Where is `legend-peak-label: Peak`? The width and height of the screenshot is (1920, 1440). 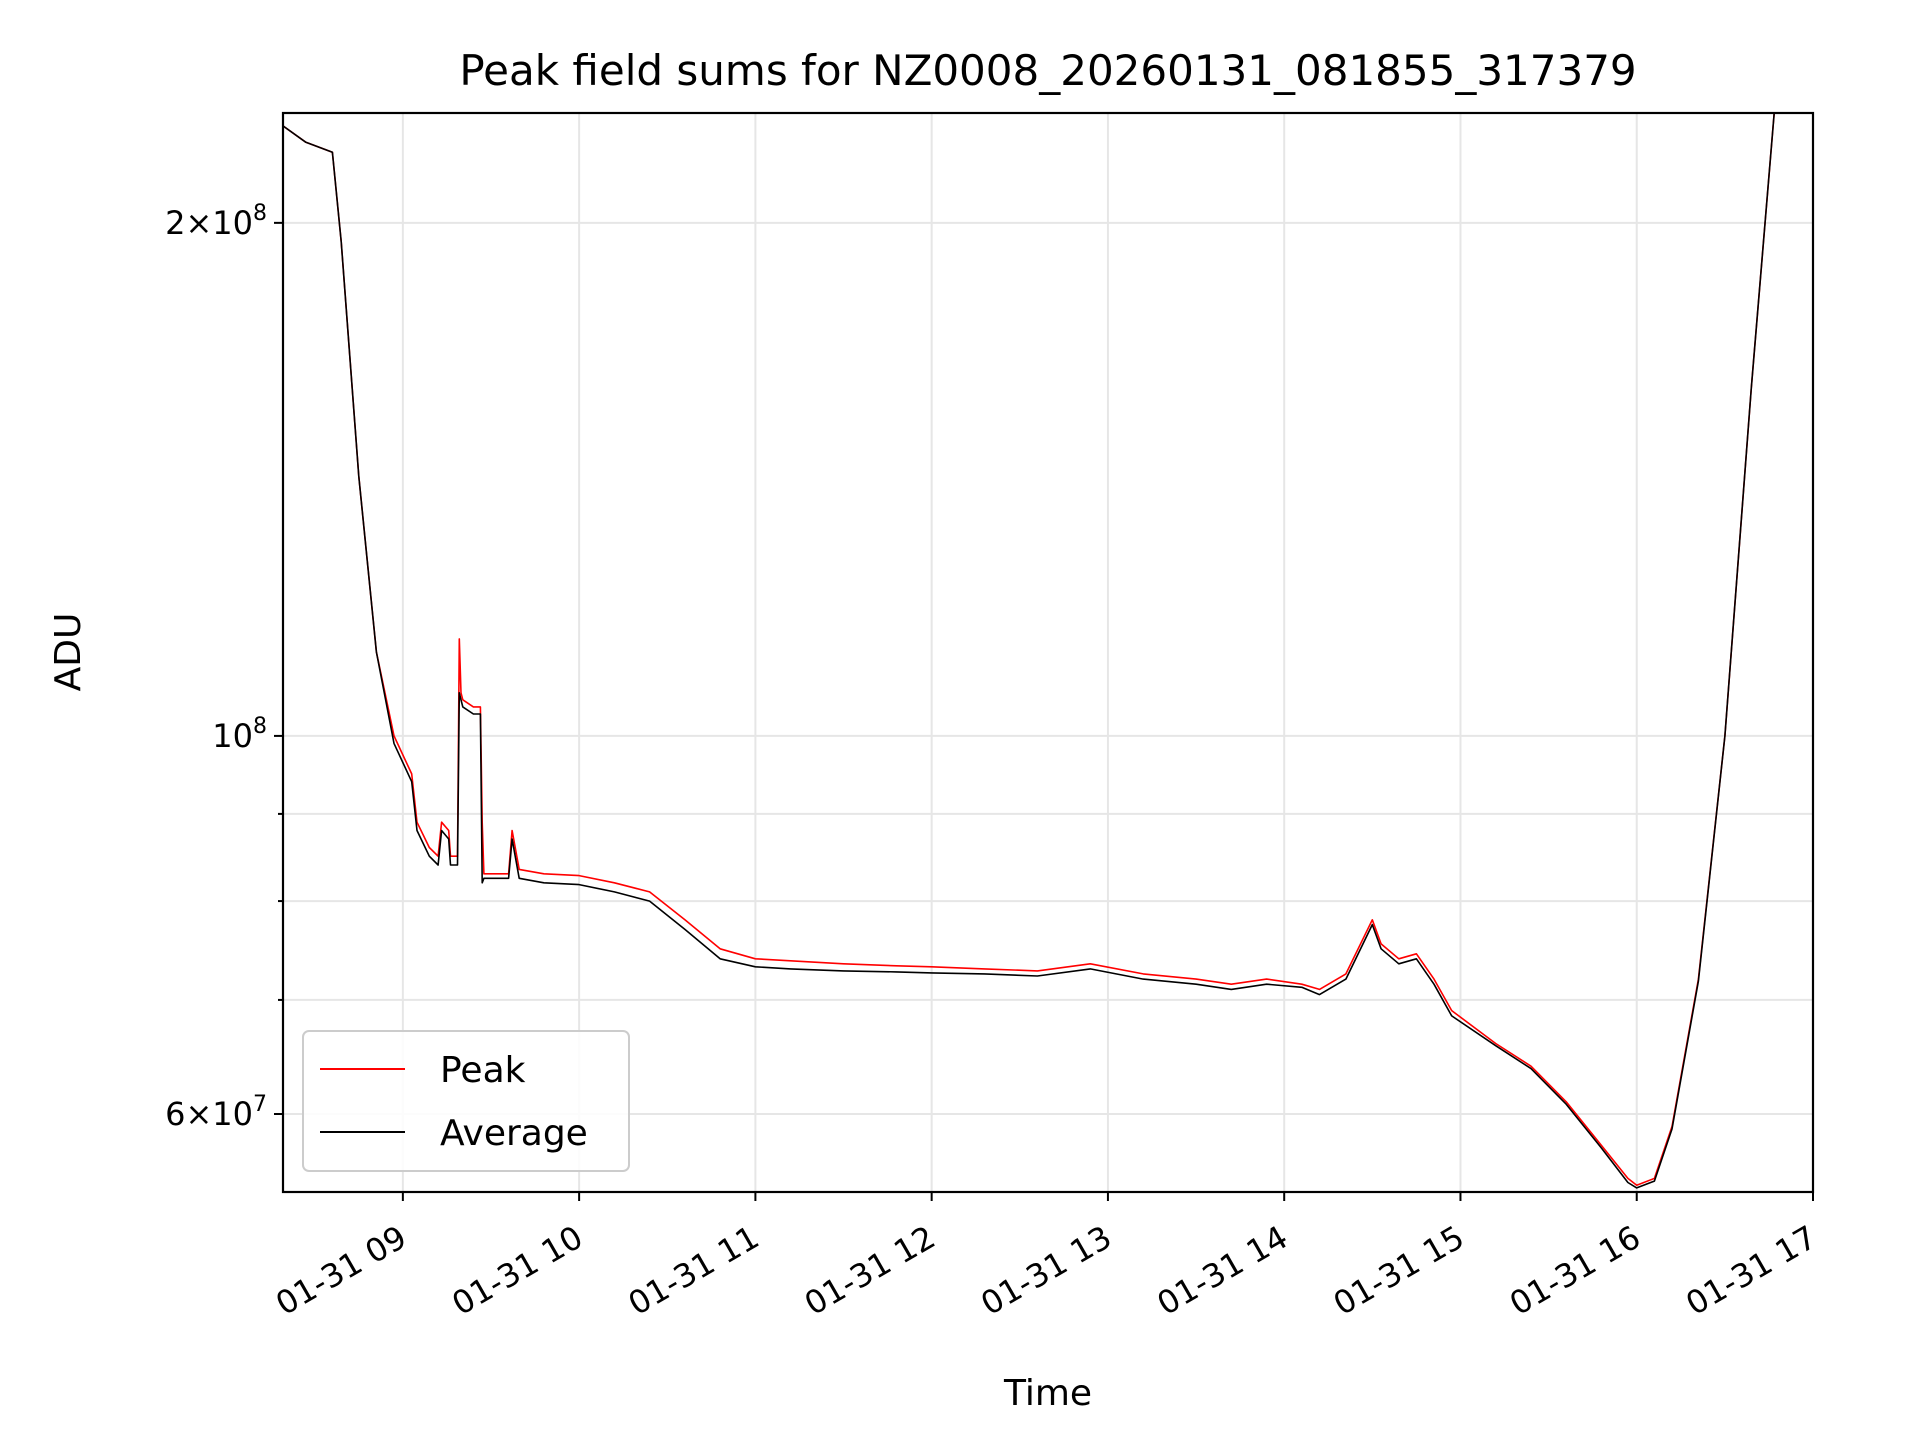 legend-peak-label: Peak is located at coordinates (483, 1070).